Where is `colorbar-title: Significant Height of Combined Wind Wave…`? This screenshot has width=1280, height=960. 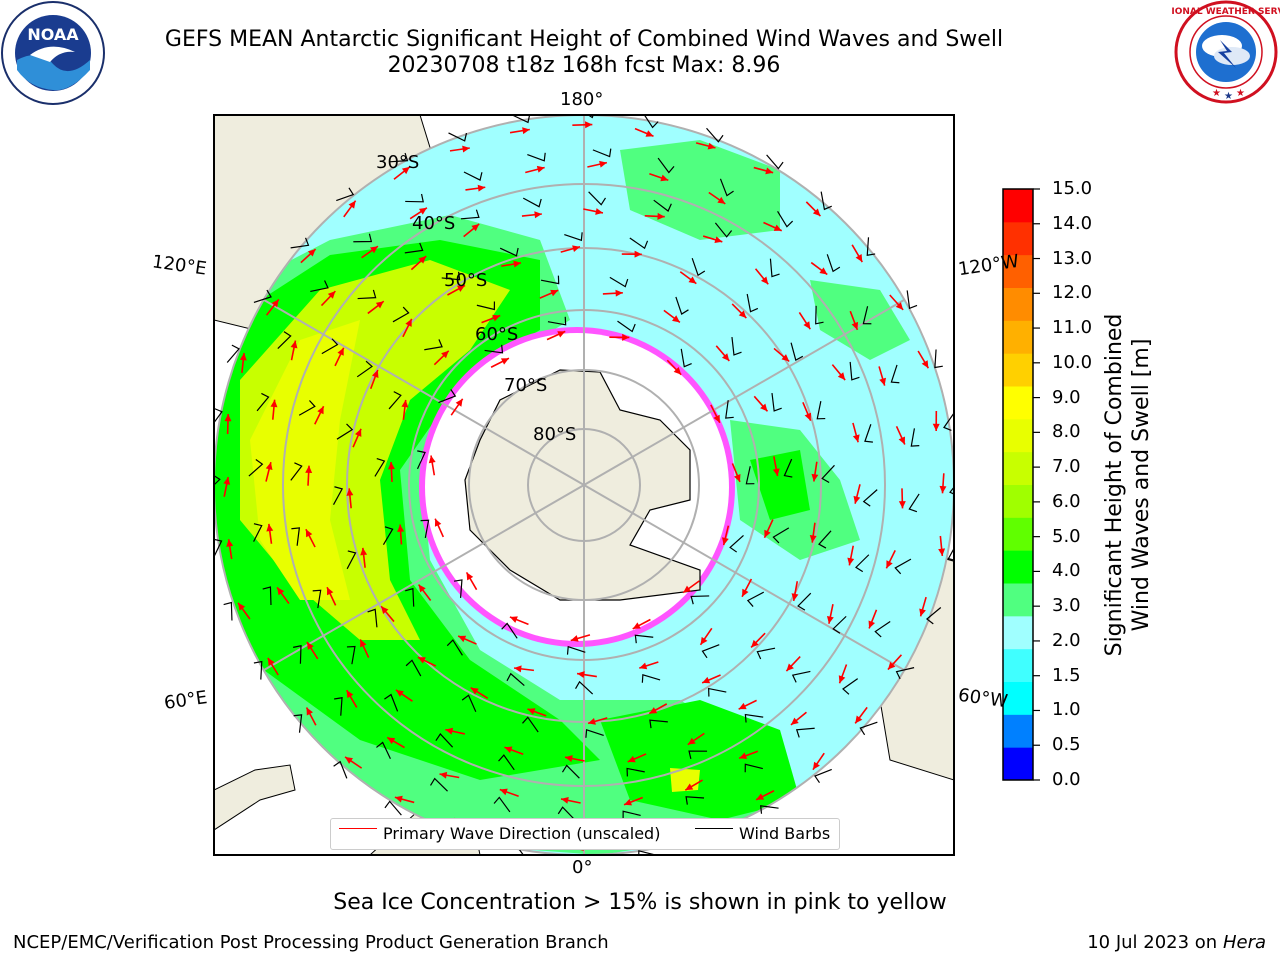
colorbar-title: Significant Height of Combined Wind Wave… is located at coordinates (1128, 485).